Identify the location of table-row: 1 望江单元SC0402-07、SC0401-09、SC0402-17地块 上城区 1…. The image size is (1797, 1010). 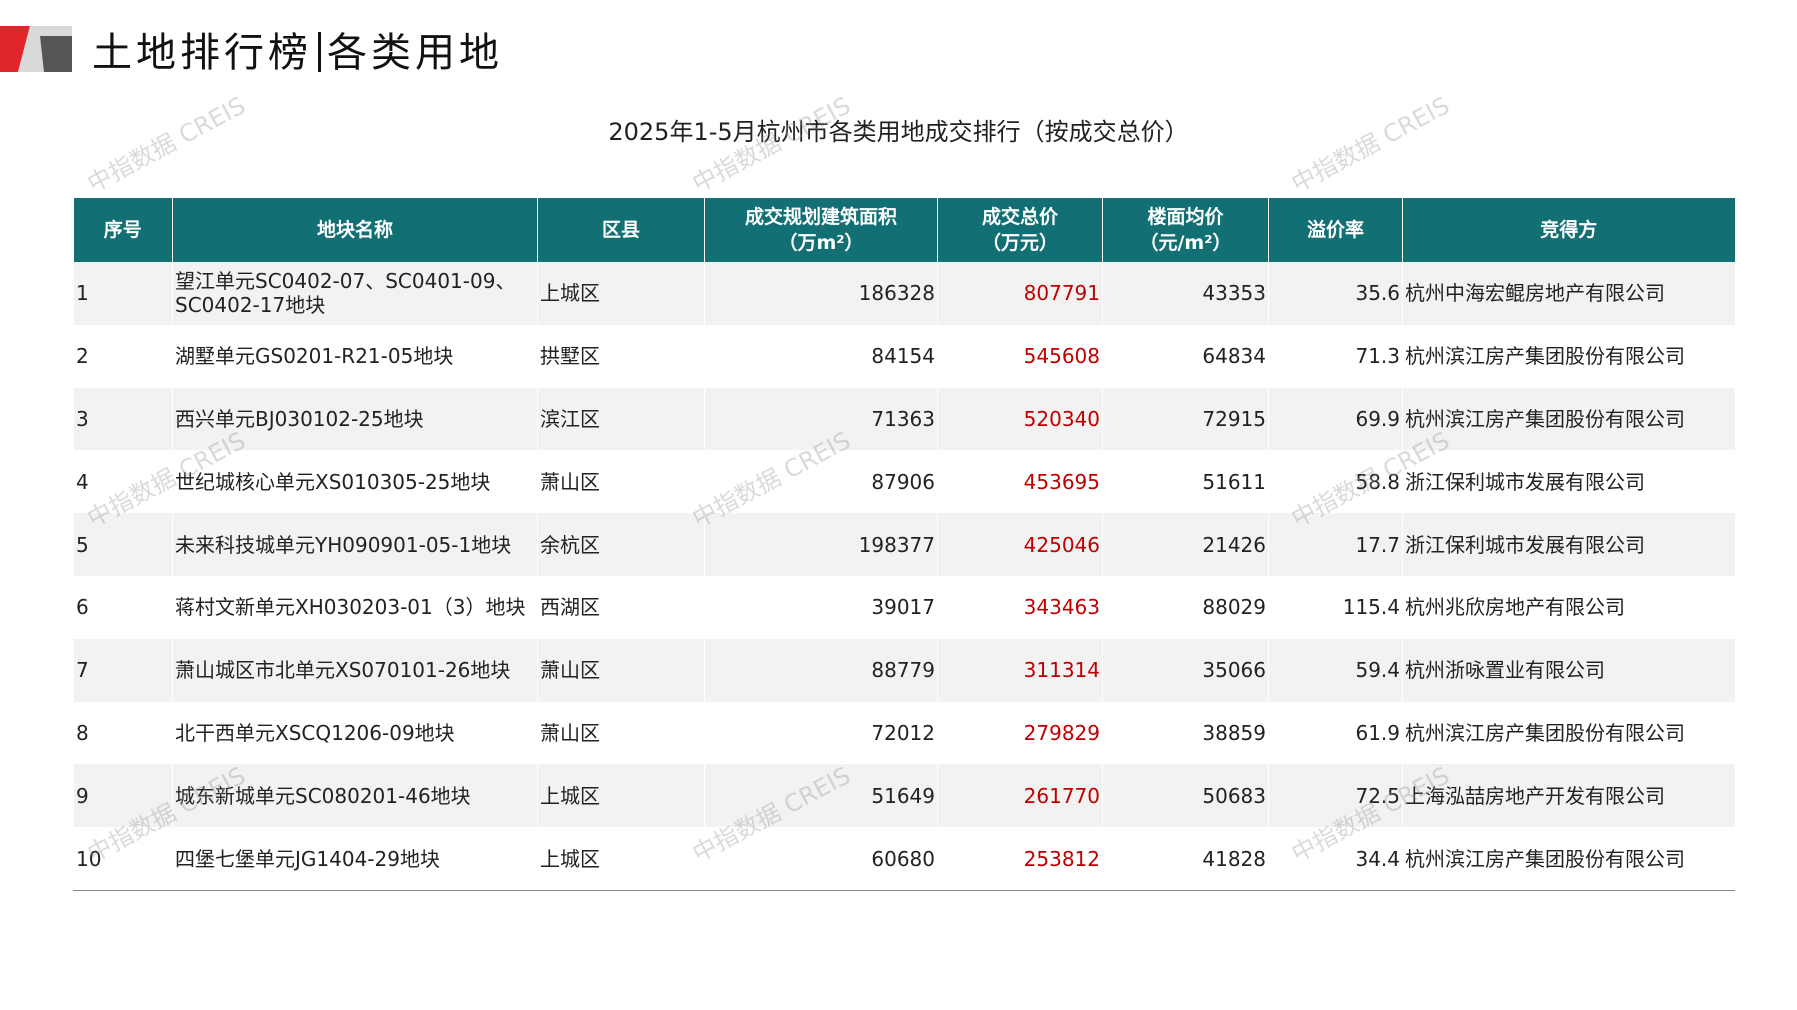
(904, 293).